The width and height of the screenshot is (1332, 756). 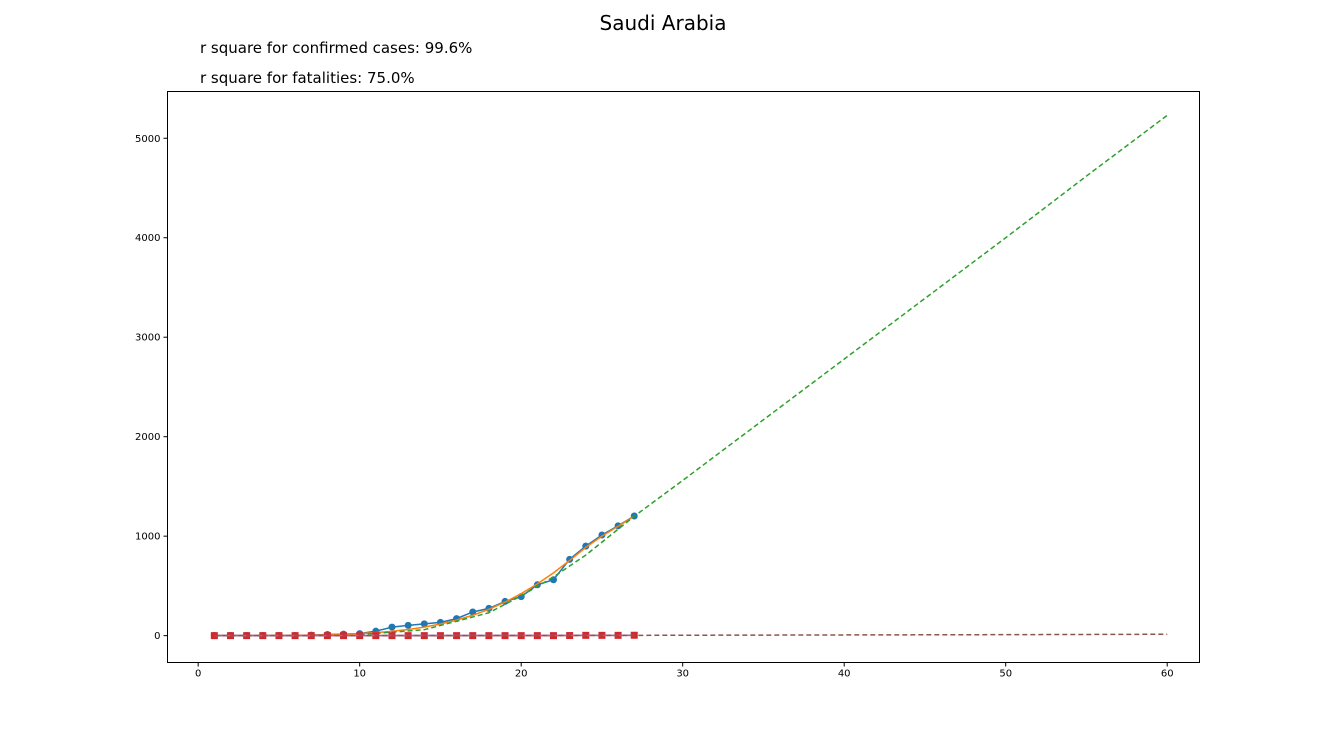 I want to click on x-tick-label: 20, so click(x=521, y=674).